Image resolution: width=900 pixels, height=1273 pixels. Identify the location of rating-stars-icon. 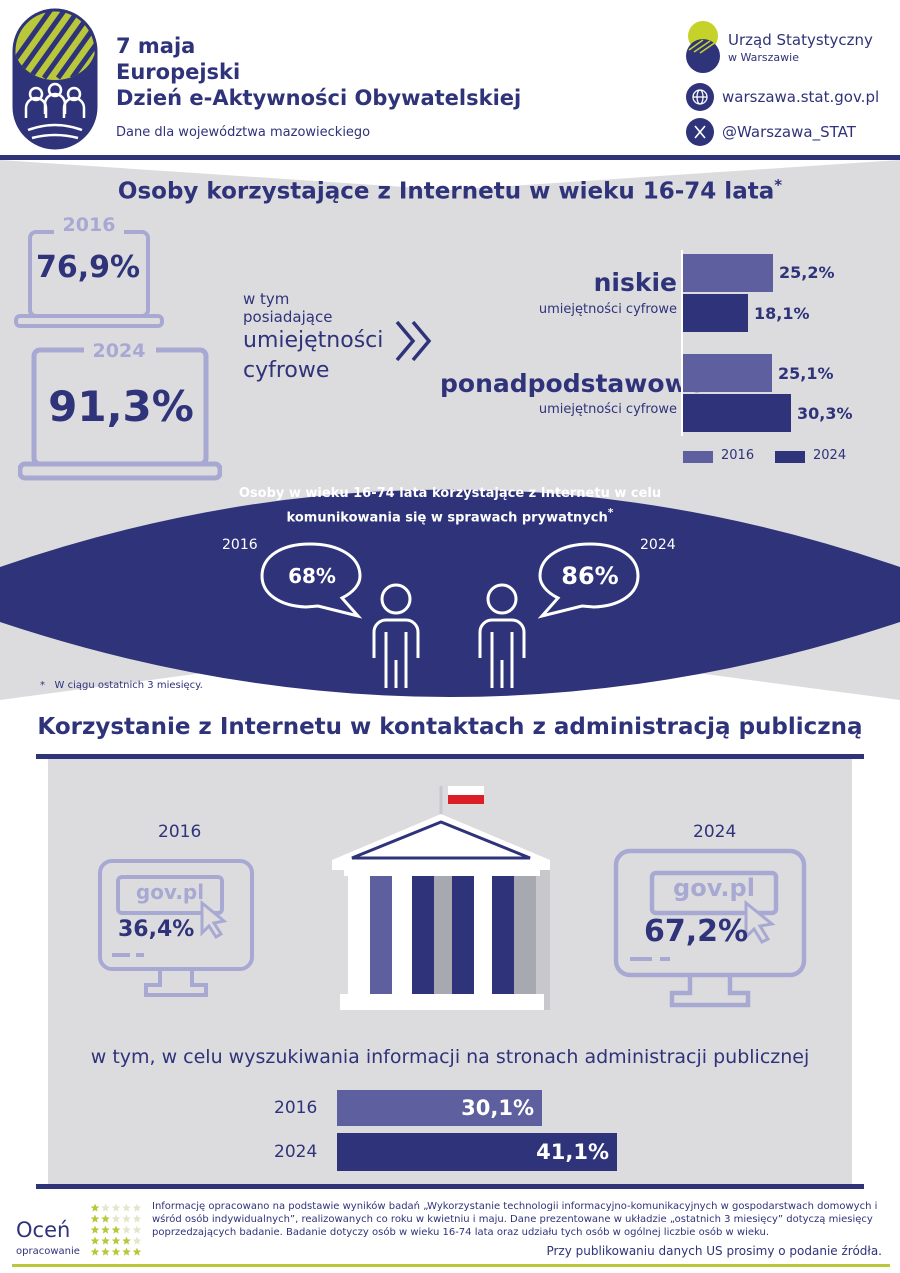
(116, 1229).